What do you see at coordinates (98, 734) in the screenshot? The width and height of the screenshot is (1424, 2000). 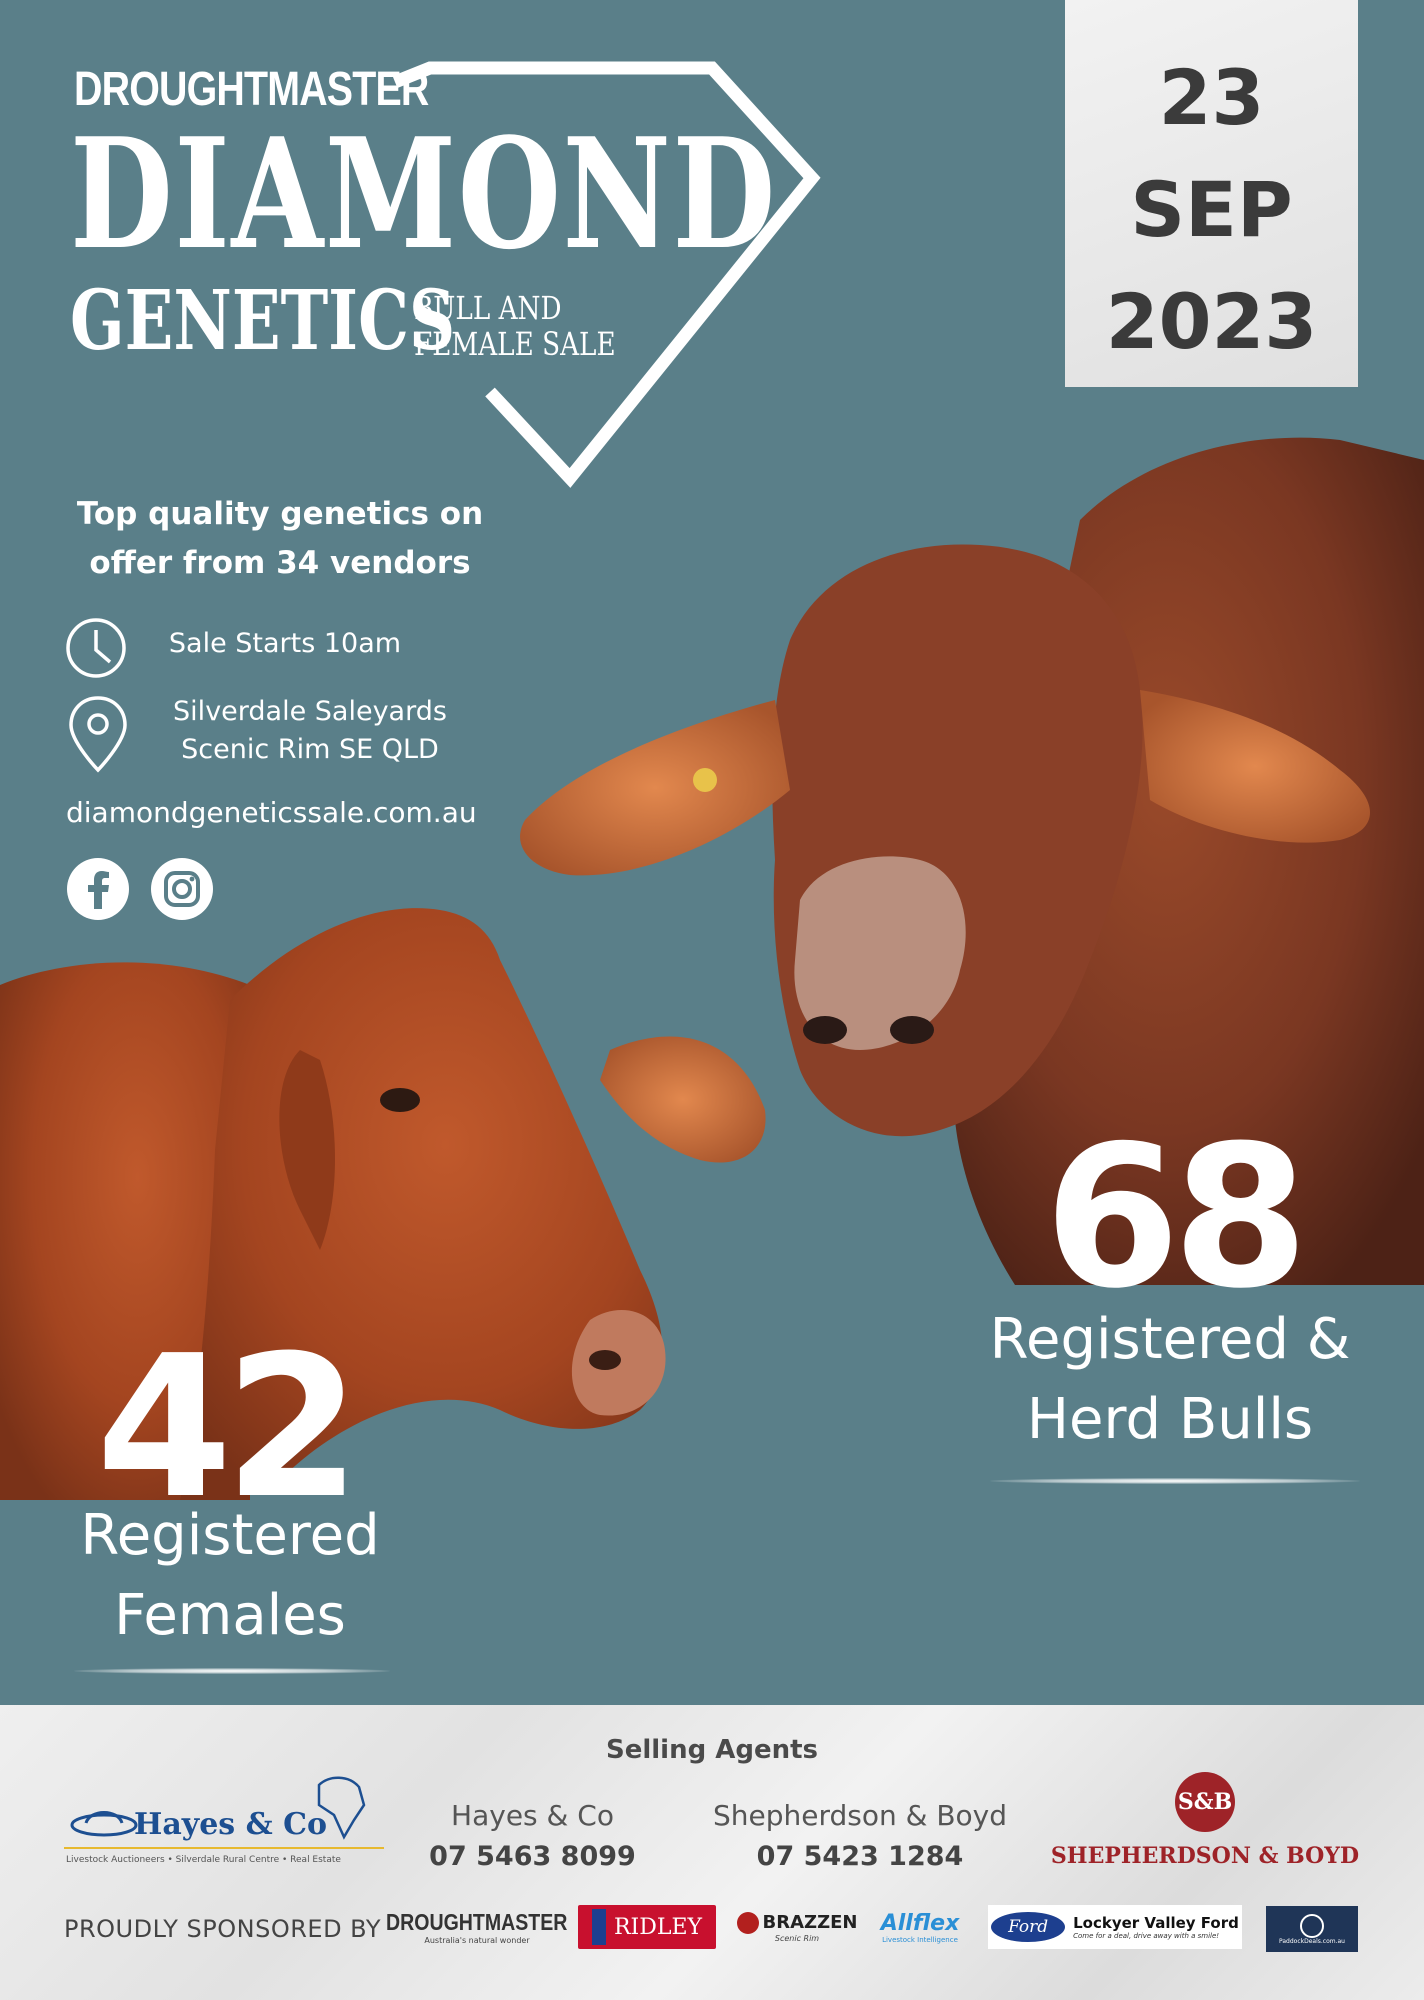 I see `location-pin-icon` at bounding box center [98, 734].